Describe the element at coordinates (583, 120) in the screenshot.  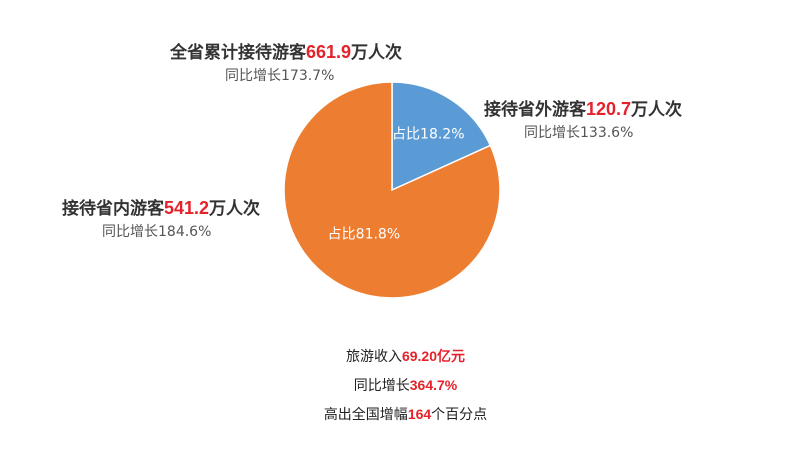
I see `out-province-label: 接待省外游客120.7万人次 同比增长133.6%` at that location.